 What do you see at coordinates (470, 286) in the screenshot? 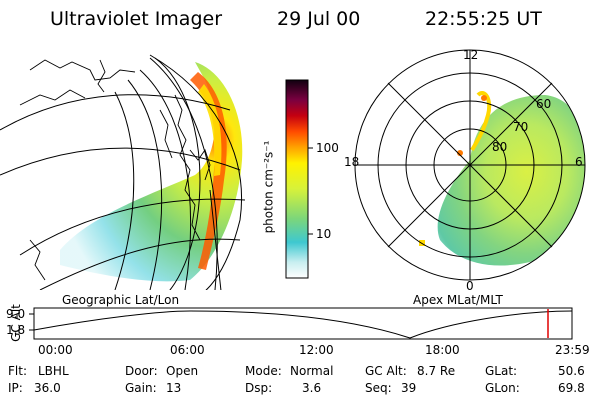
I see `mlt-label-0: 0` at bounding box center [470, 286].